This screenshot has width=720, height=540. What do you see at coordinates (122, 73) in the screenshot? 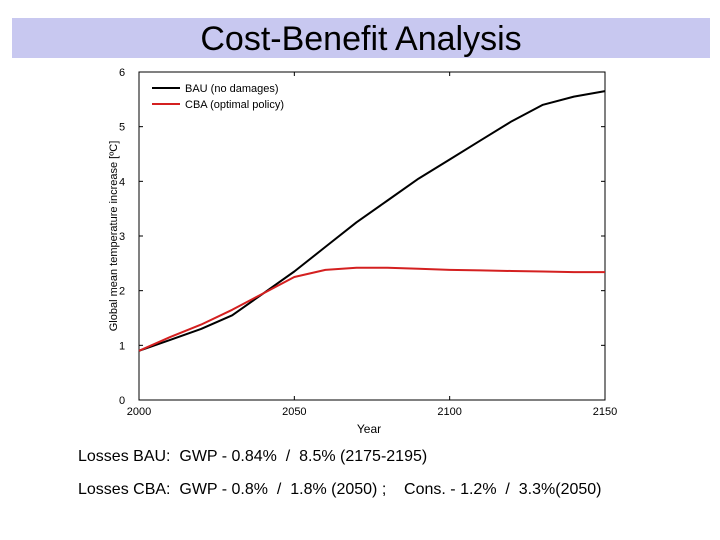
I see `y-tick-label: 6` at bounding box center [122, 73].